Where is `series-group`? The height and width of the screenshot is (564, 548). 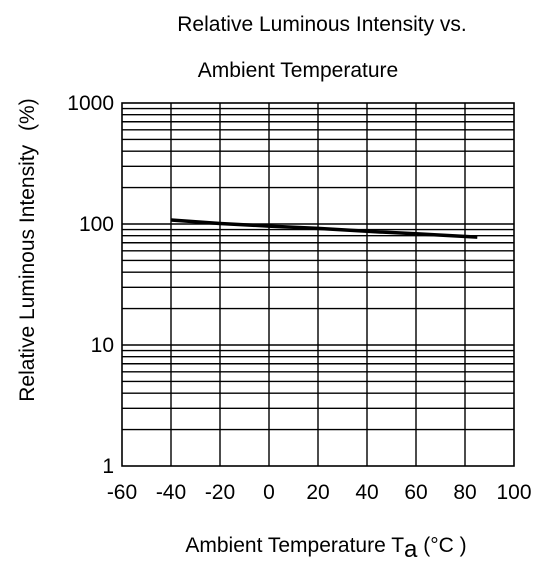 series-group is located at coordinates (324, 228).